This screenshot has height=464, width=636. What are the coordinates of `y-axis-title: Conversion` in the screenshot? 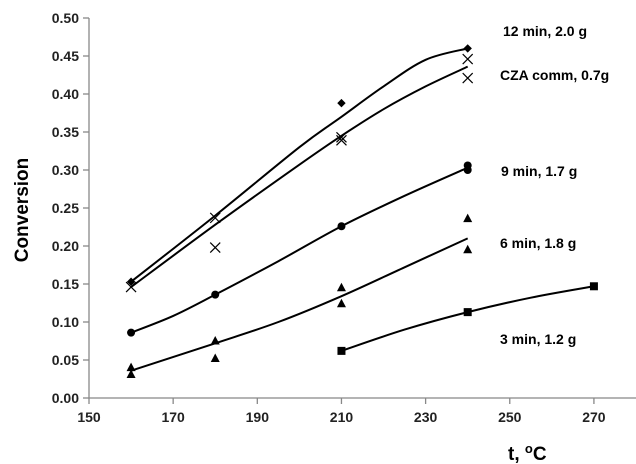 It's located at (22, 210).